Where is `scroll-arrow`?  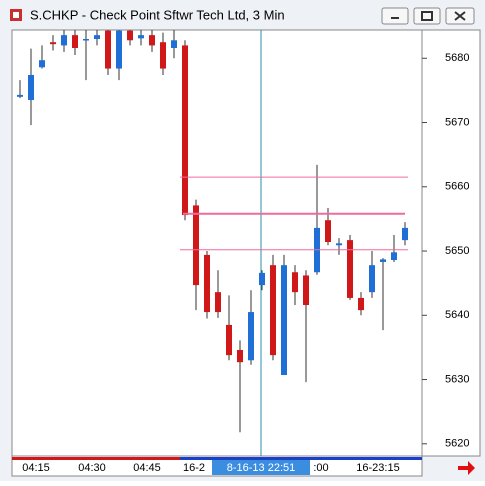
scroll-arrow is located at coordinates (466, 468).